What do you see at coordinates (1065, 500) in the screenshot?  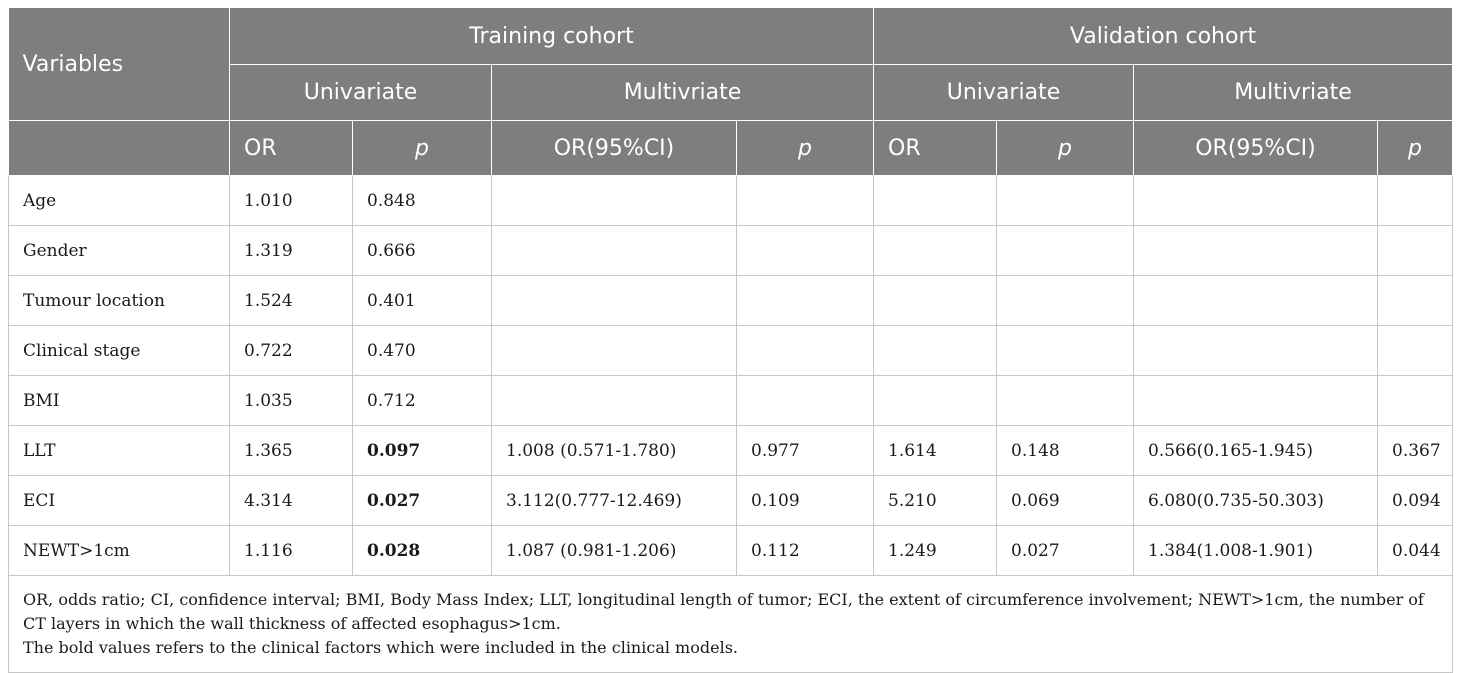 I see `cell-validation-p: 0.069` at bounding box center [1065, 500].